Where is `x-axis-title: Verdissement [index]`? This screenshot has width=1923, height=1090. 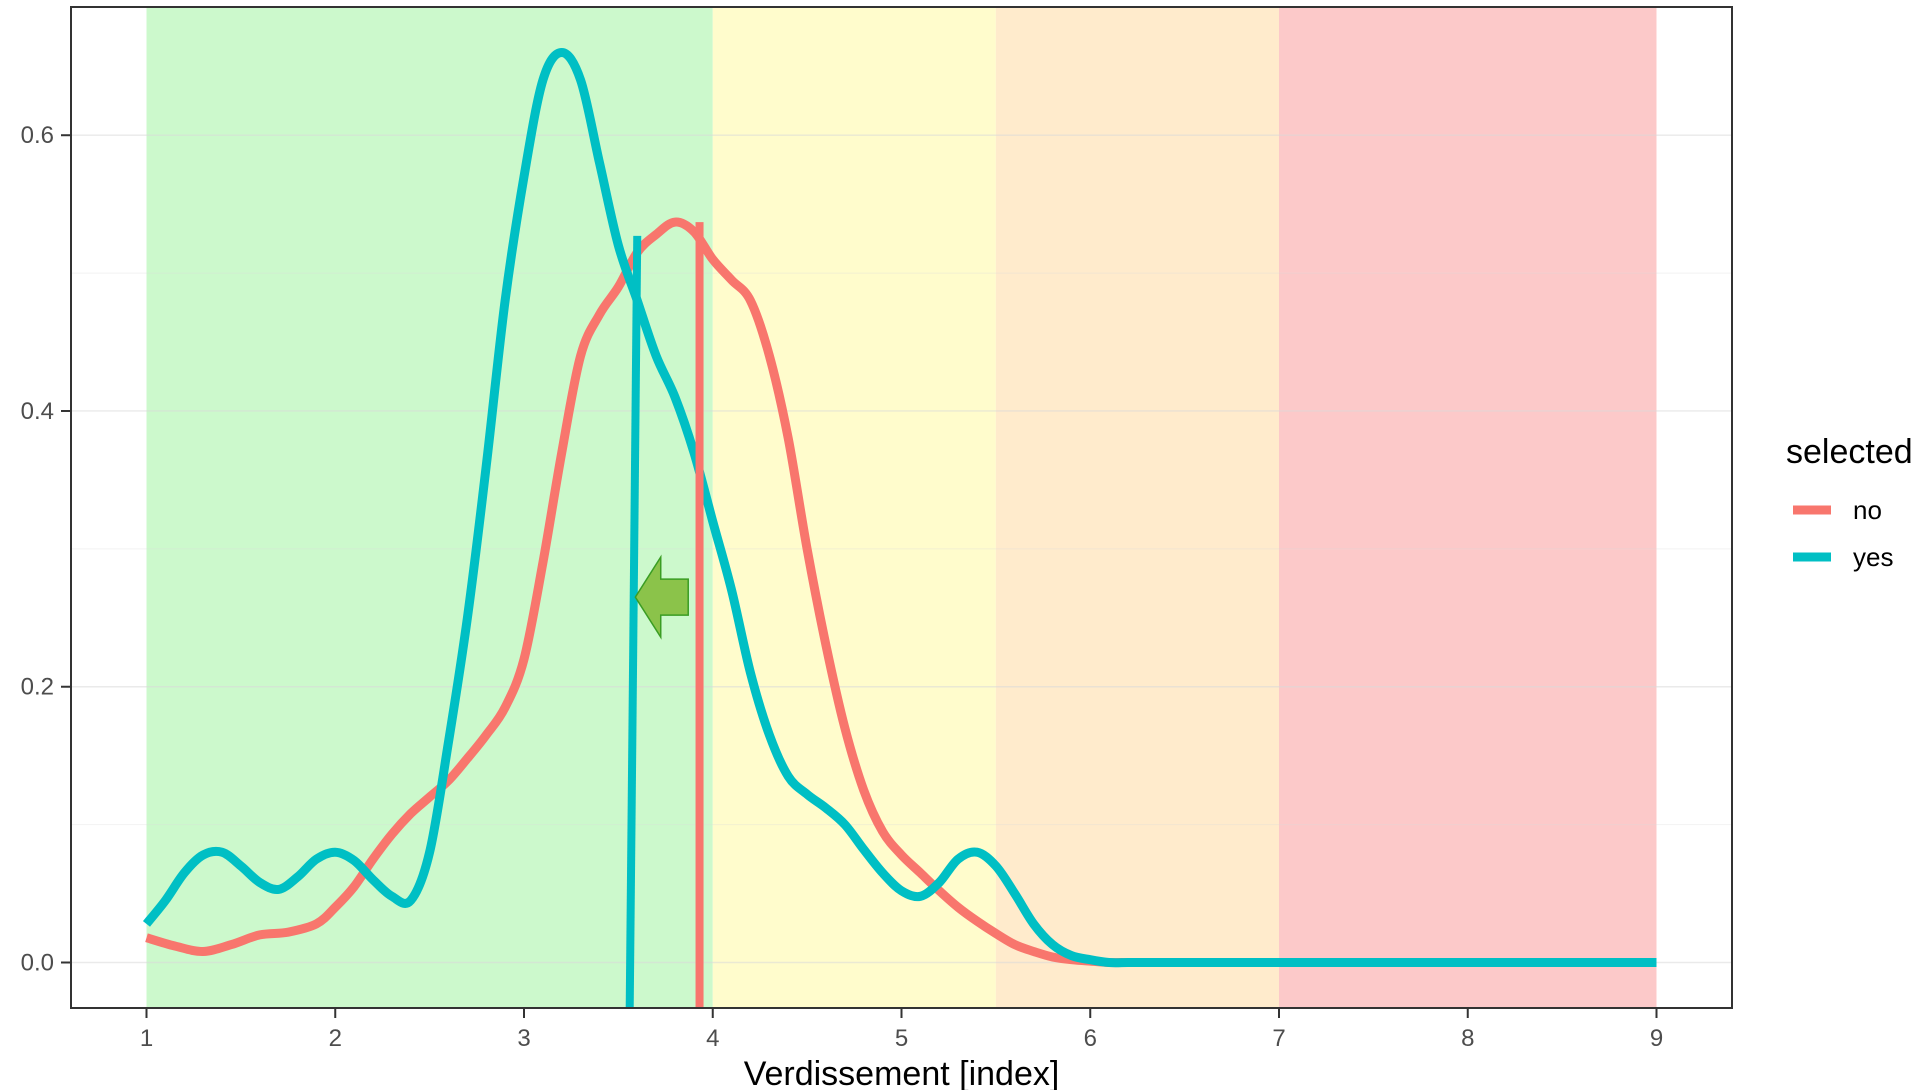 x-axis-title: Verdissement [index] is located at coordinates (902, 1072).